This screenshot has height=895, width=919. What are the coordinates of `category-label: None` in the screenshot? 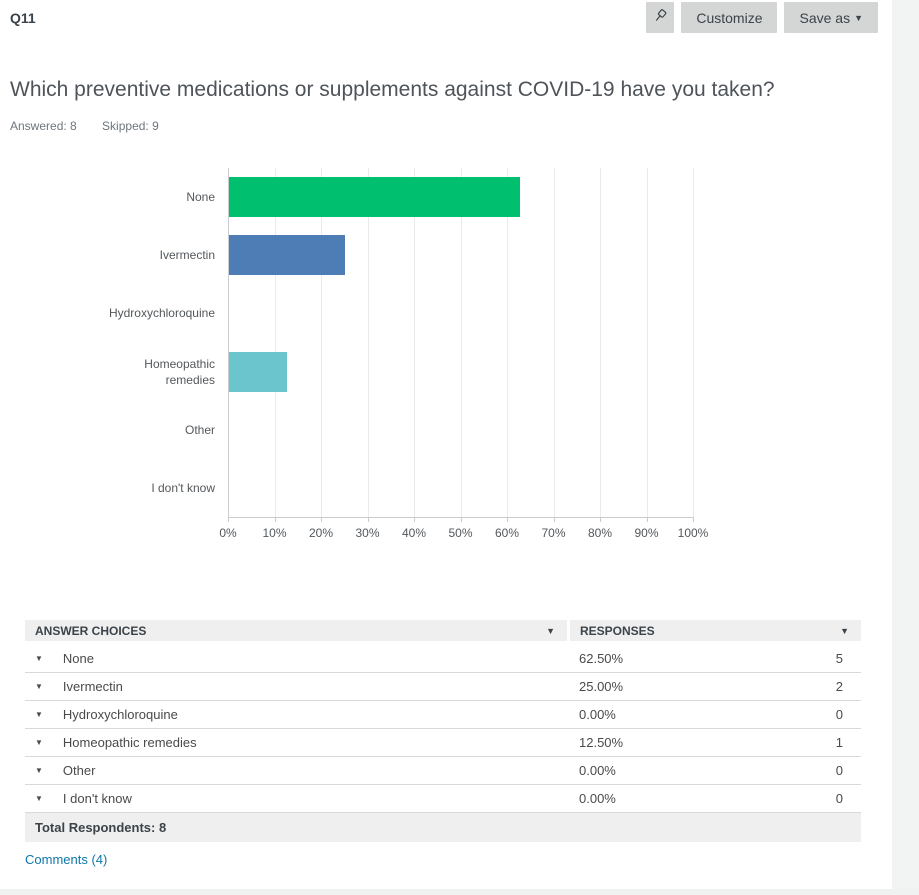 It's located at (107, 197).